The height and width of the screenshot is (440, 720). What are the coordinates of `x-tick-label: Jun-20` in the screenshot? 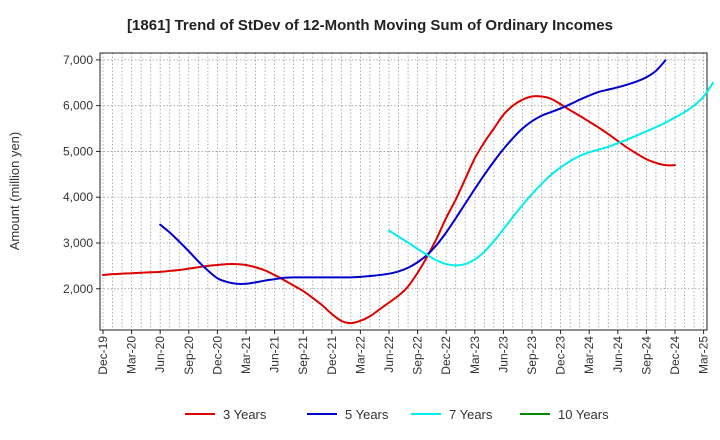 It's located at (160, 354).